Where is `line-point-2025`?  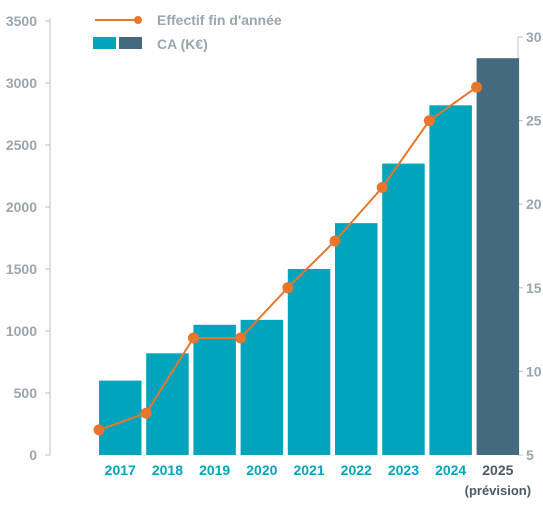 line-point-2025 is located at coordinates (477, 87).